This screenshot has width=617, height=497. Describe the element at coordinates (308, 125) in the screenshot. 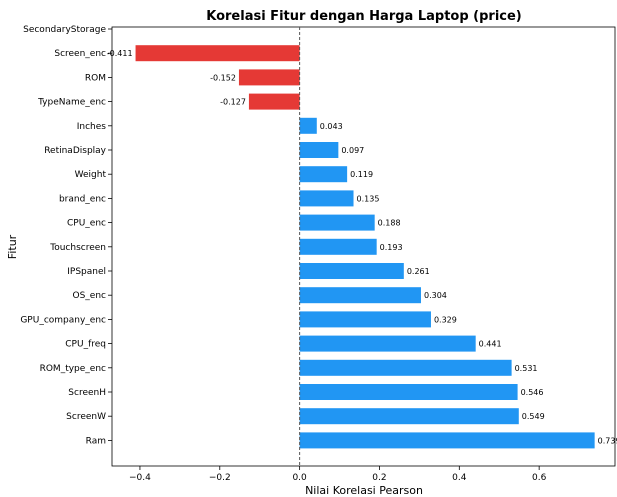

I see `bar-inches` at that location.